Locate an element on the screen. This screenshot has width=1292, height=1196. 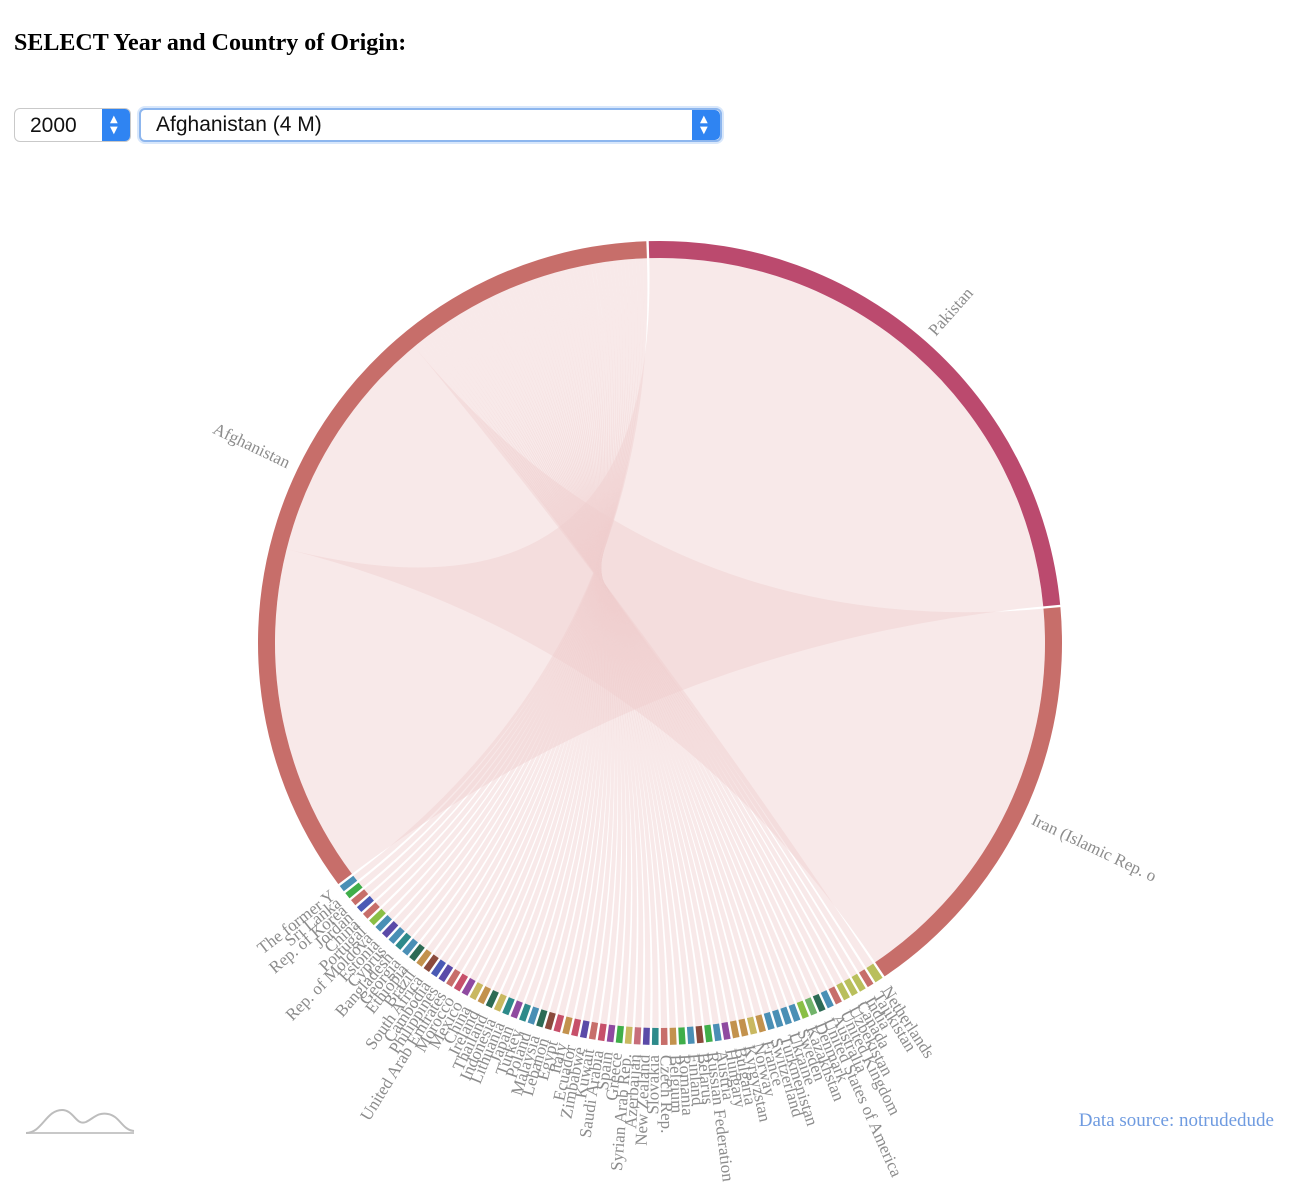
chord-label: Czech Rep. is located at coordinates (666, 1094).